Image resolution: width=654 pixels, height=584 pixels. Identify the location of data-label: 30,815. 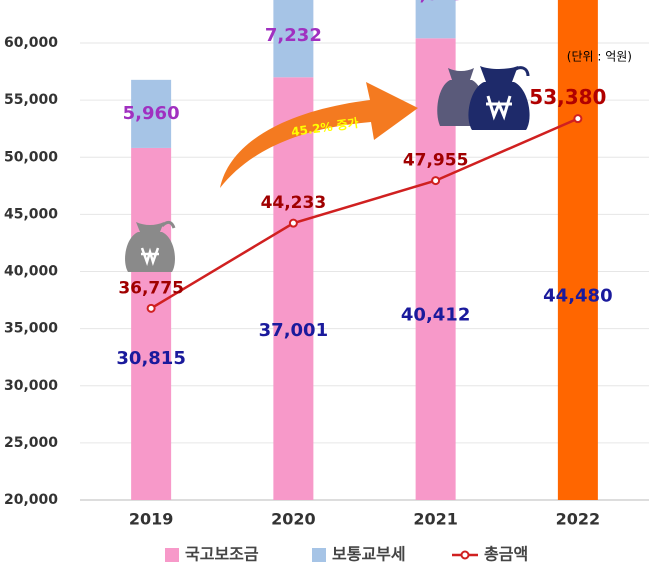
(150, 358).